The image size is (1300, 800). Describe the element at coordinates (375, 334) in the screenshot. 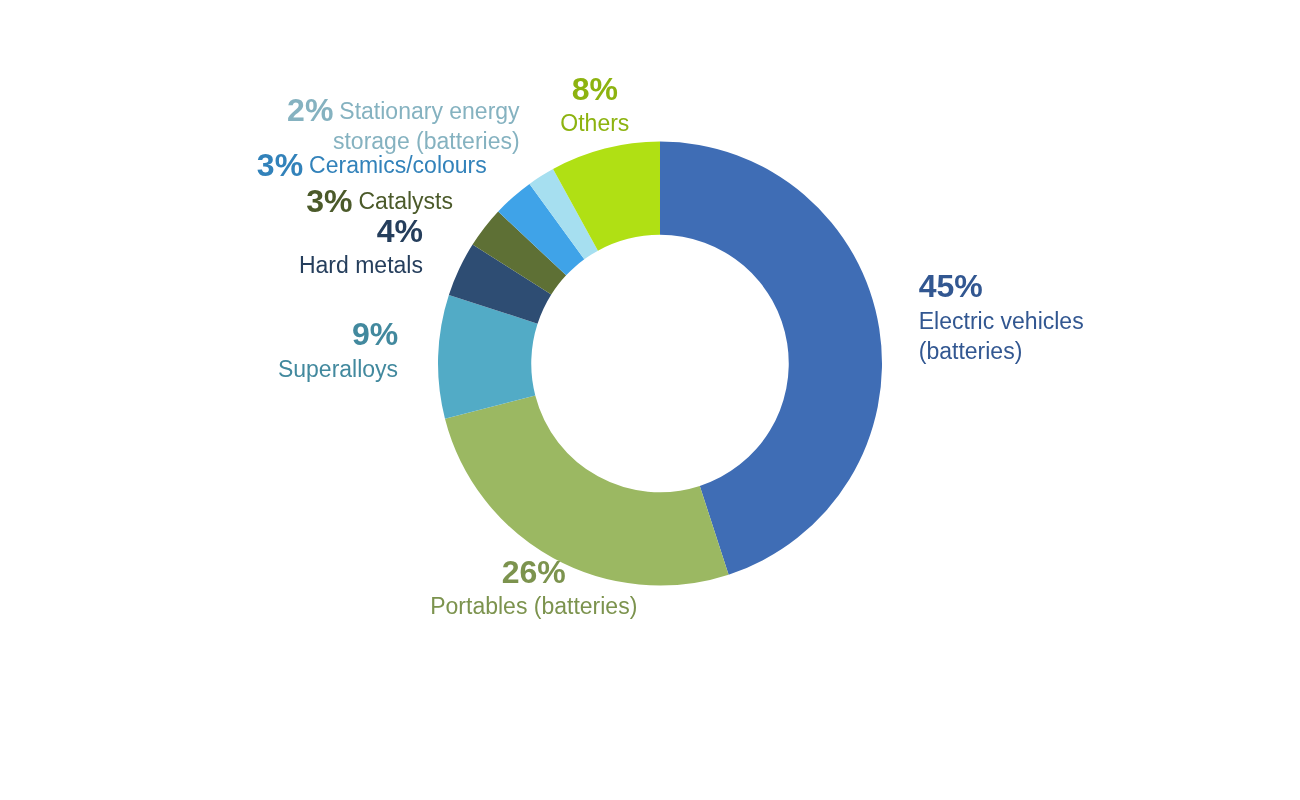

I see `data-label: 9%` at that location.